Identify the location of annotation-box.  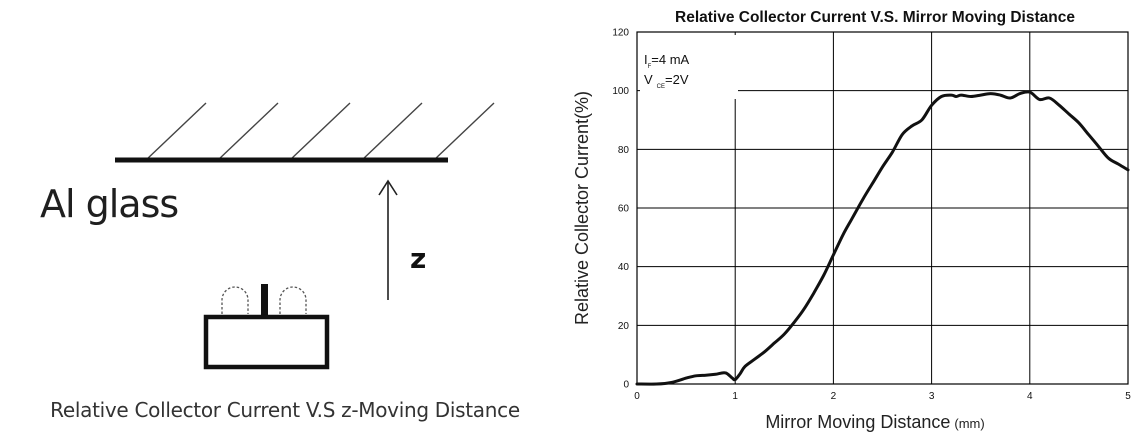
(689, 67).